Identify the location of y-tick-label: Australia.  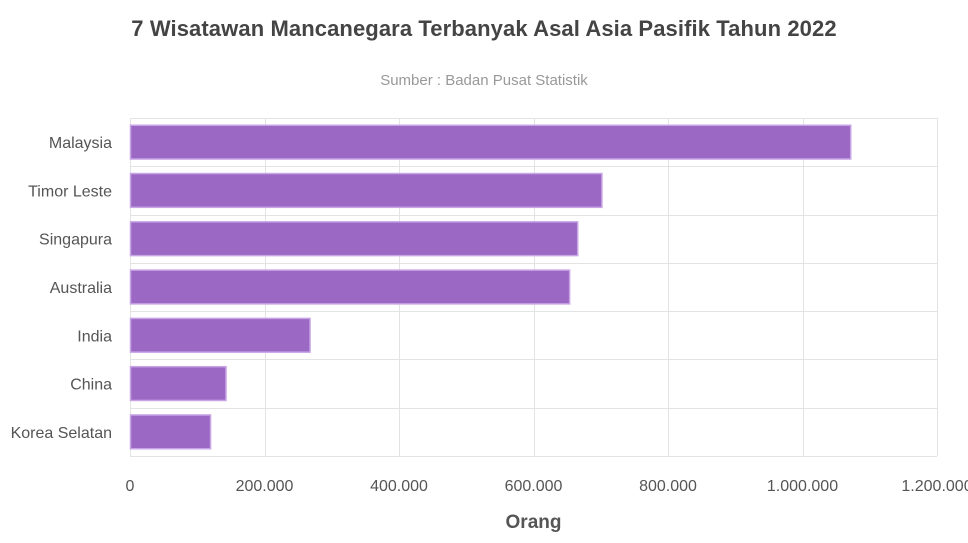
(81, 288).